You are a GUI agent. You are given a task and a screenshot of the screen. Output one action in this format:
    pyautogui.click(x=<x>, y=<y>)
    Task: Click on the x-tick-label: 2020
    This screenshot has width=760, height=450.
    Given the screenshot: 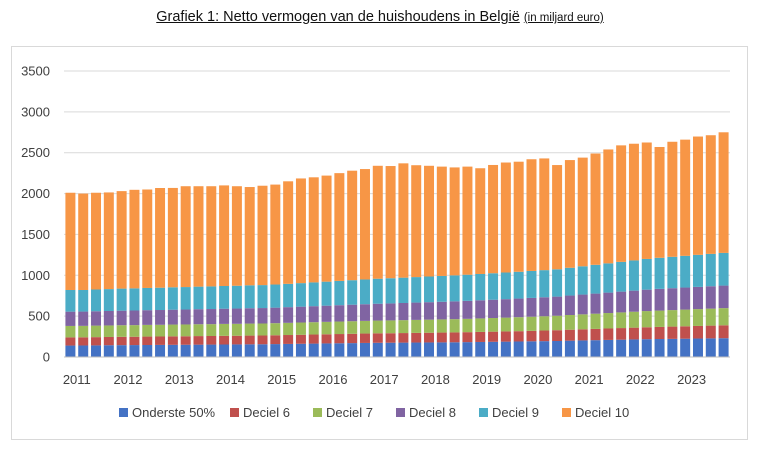 What is the action you would take?
    pyautogui.click(x=537, y=379)
    